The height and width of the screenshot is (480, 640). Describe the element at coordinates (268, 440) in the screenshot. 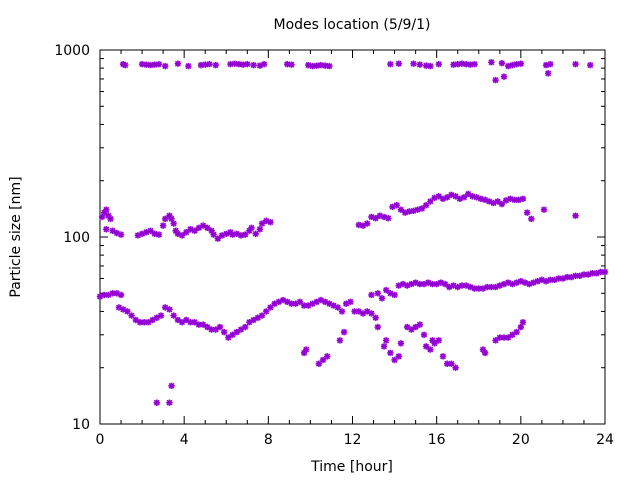

I see `x-tick-label: 8` at that location.